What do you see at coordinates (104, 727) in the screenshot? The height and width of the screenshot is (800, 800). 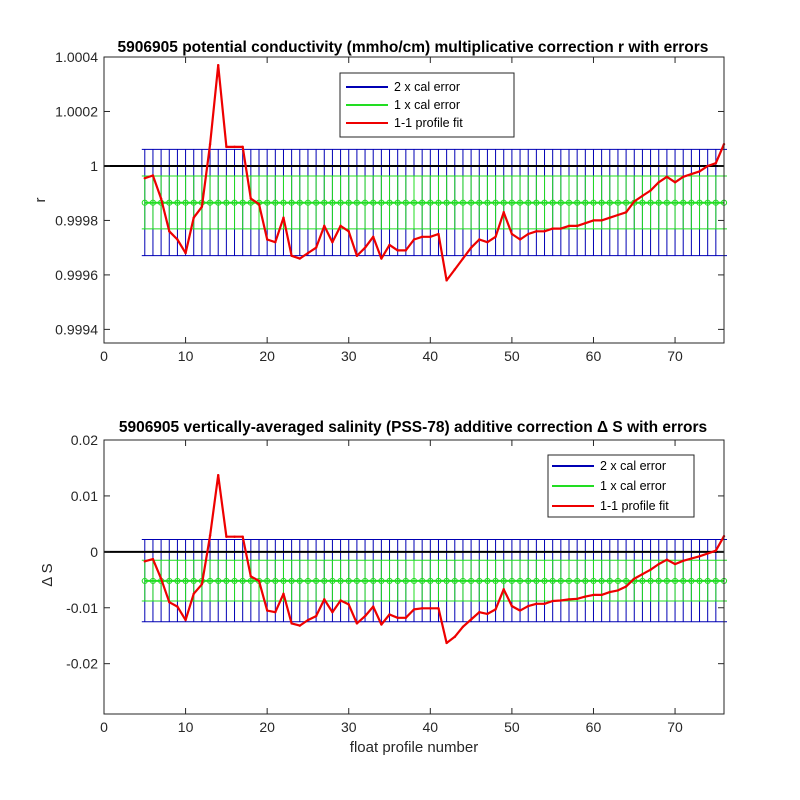 I see `panel2-x-tick-label: 0` at bounding box center [104, 727].